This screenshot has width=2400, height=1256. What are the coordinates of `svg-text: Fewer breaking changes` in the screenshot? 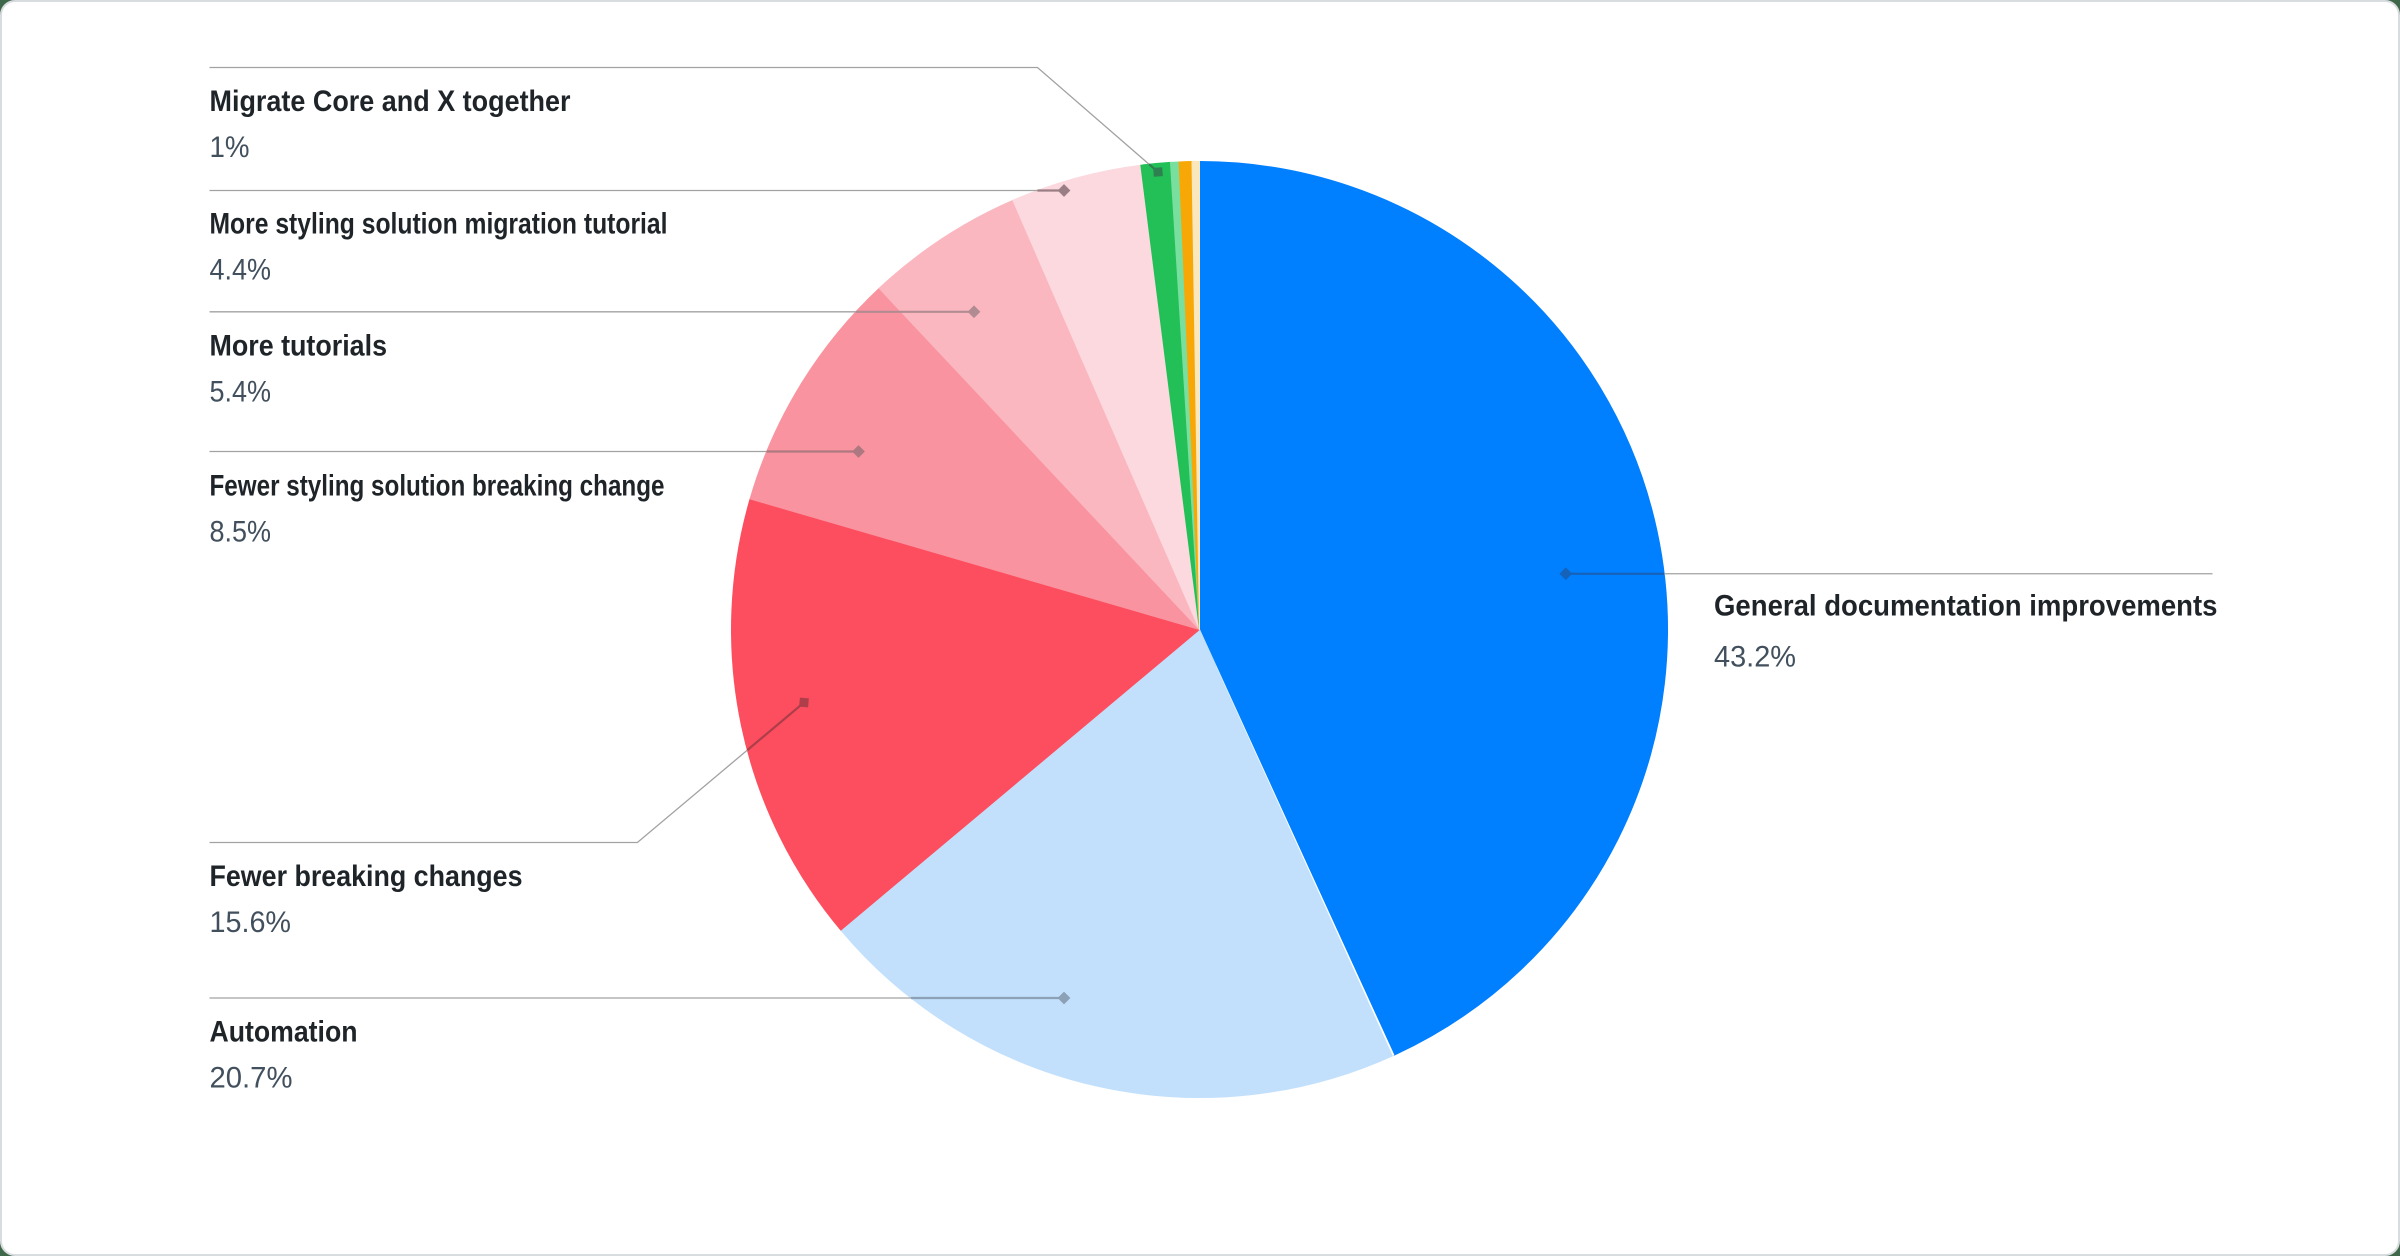 It's located at (366, 876).